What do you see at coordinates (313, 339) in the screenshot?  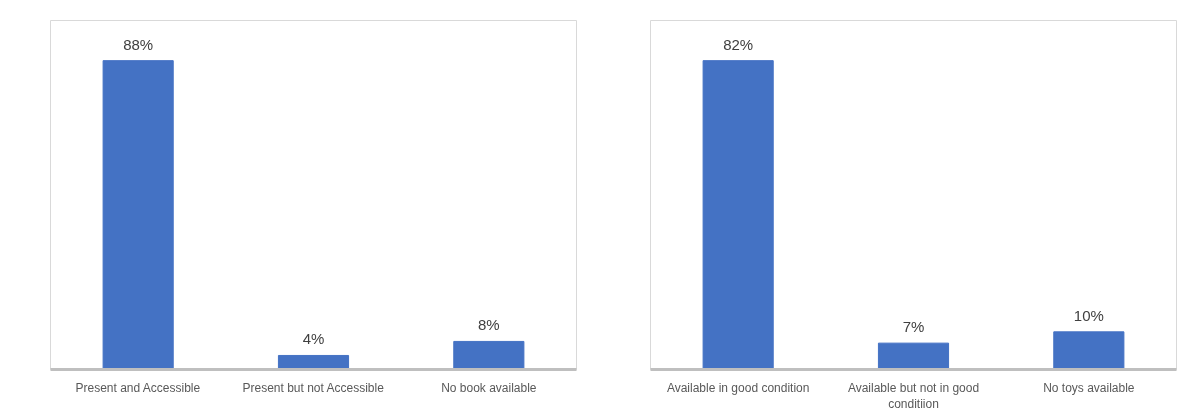 I see `data-label: 4%` at bounding box center [313, 339].